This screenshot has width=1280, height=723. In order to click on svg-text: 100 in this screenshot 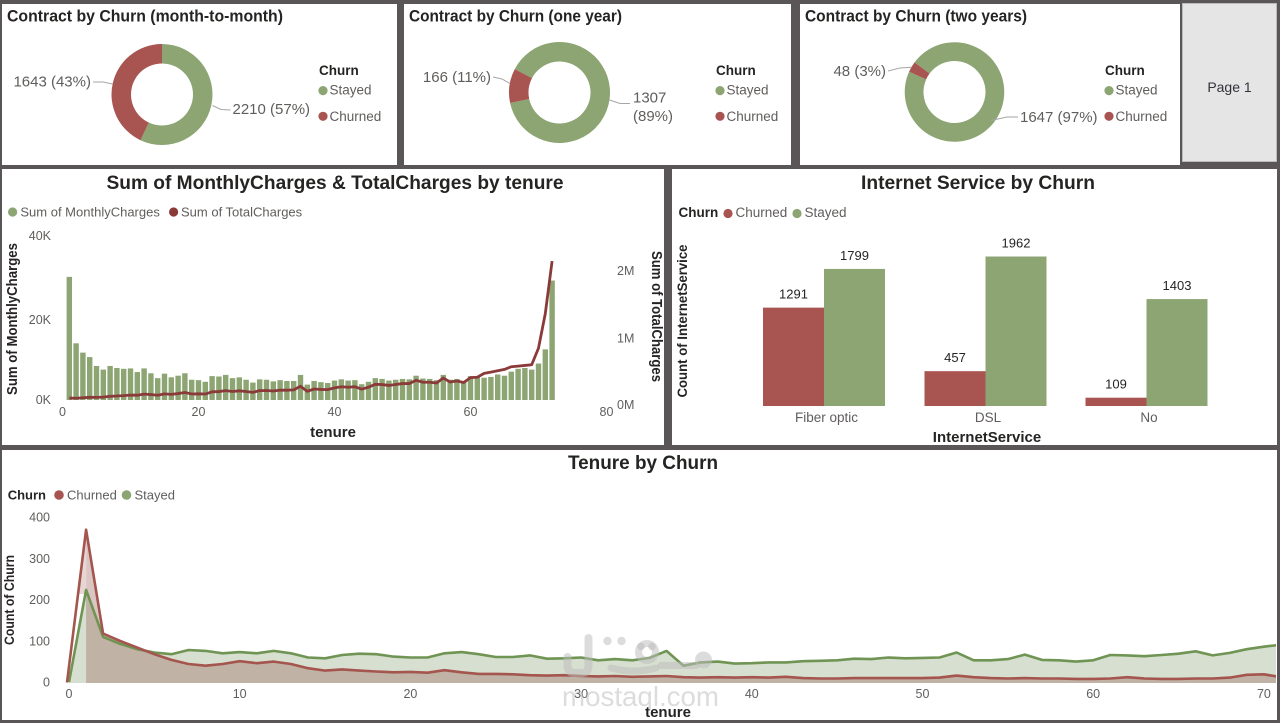, I will do `click(39, 641)`.